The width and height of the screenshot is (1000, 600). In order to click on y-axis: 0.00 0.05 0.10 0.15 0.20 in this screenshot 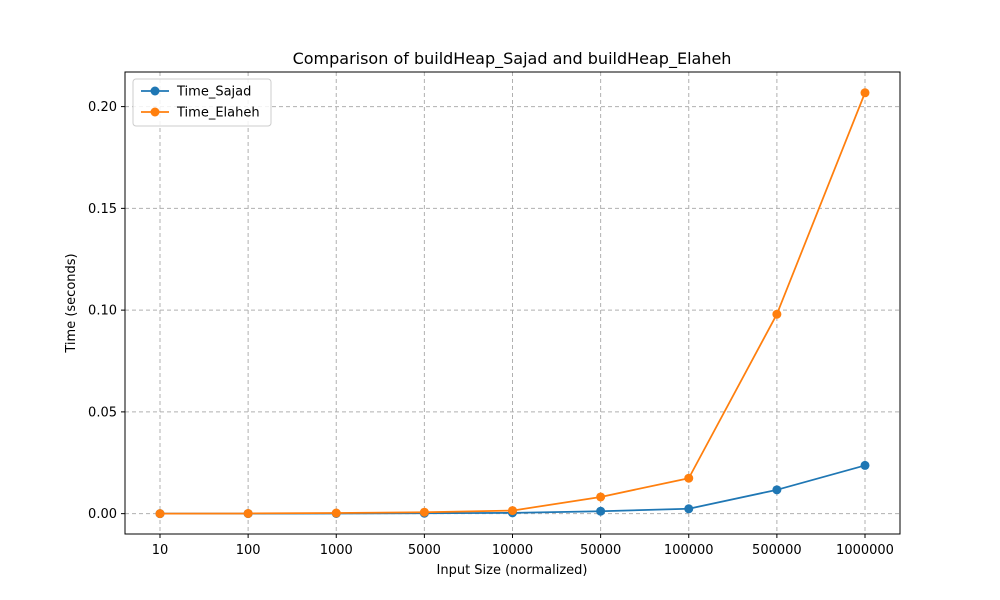, I will do `click(106, 311)`.